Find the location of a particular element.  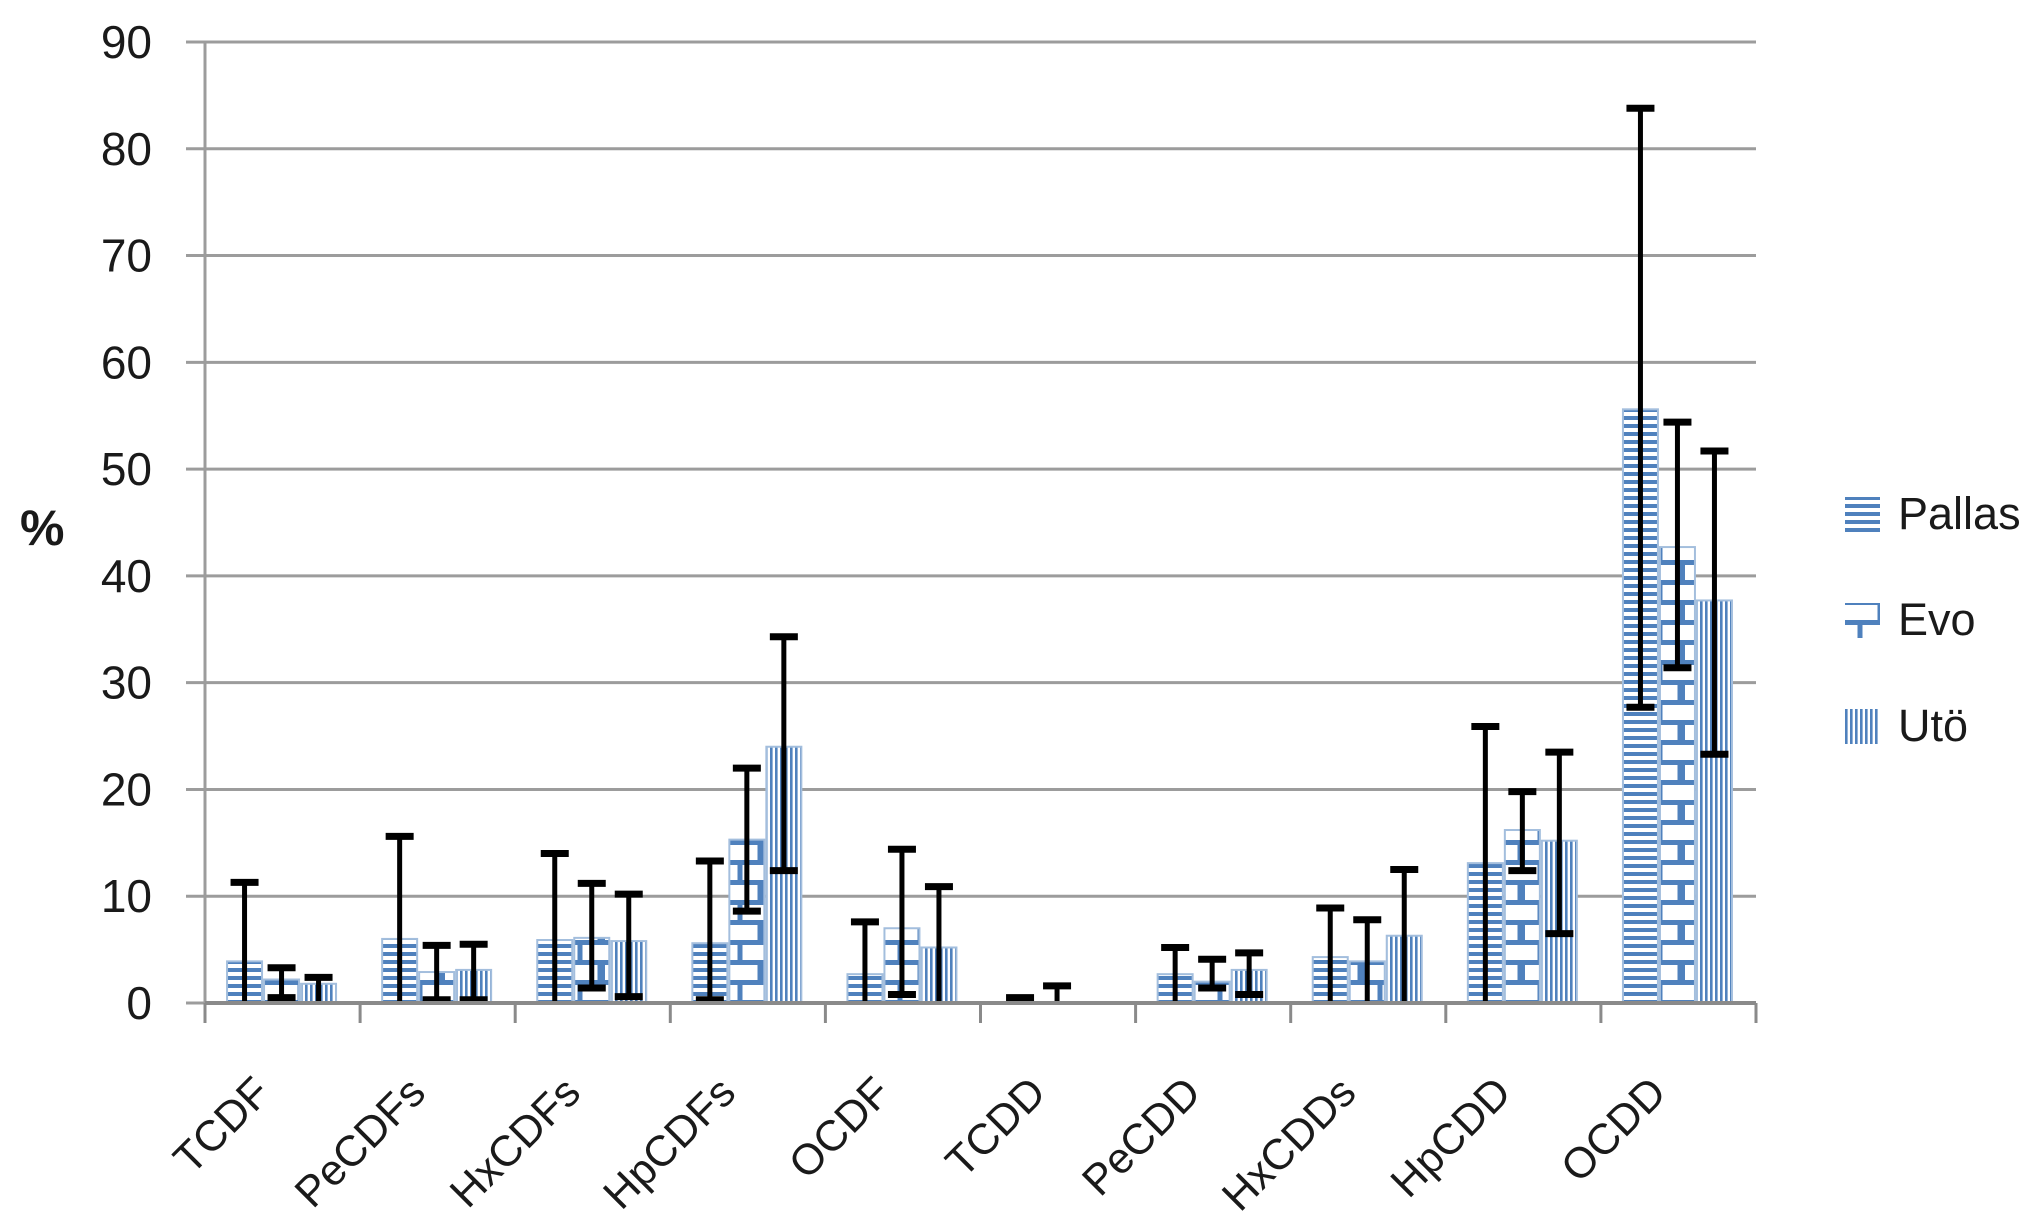

error-bar-Utö-OCDD is located at coordinates (1714, 602).